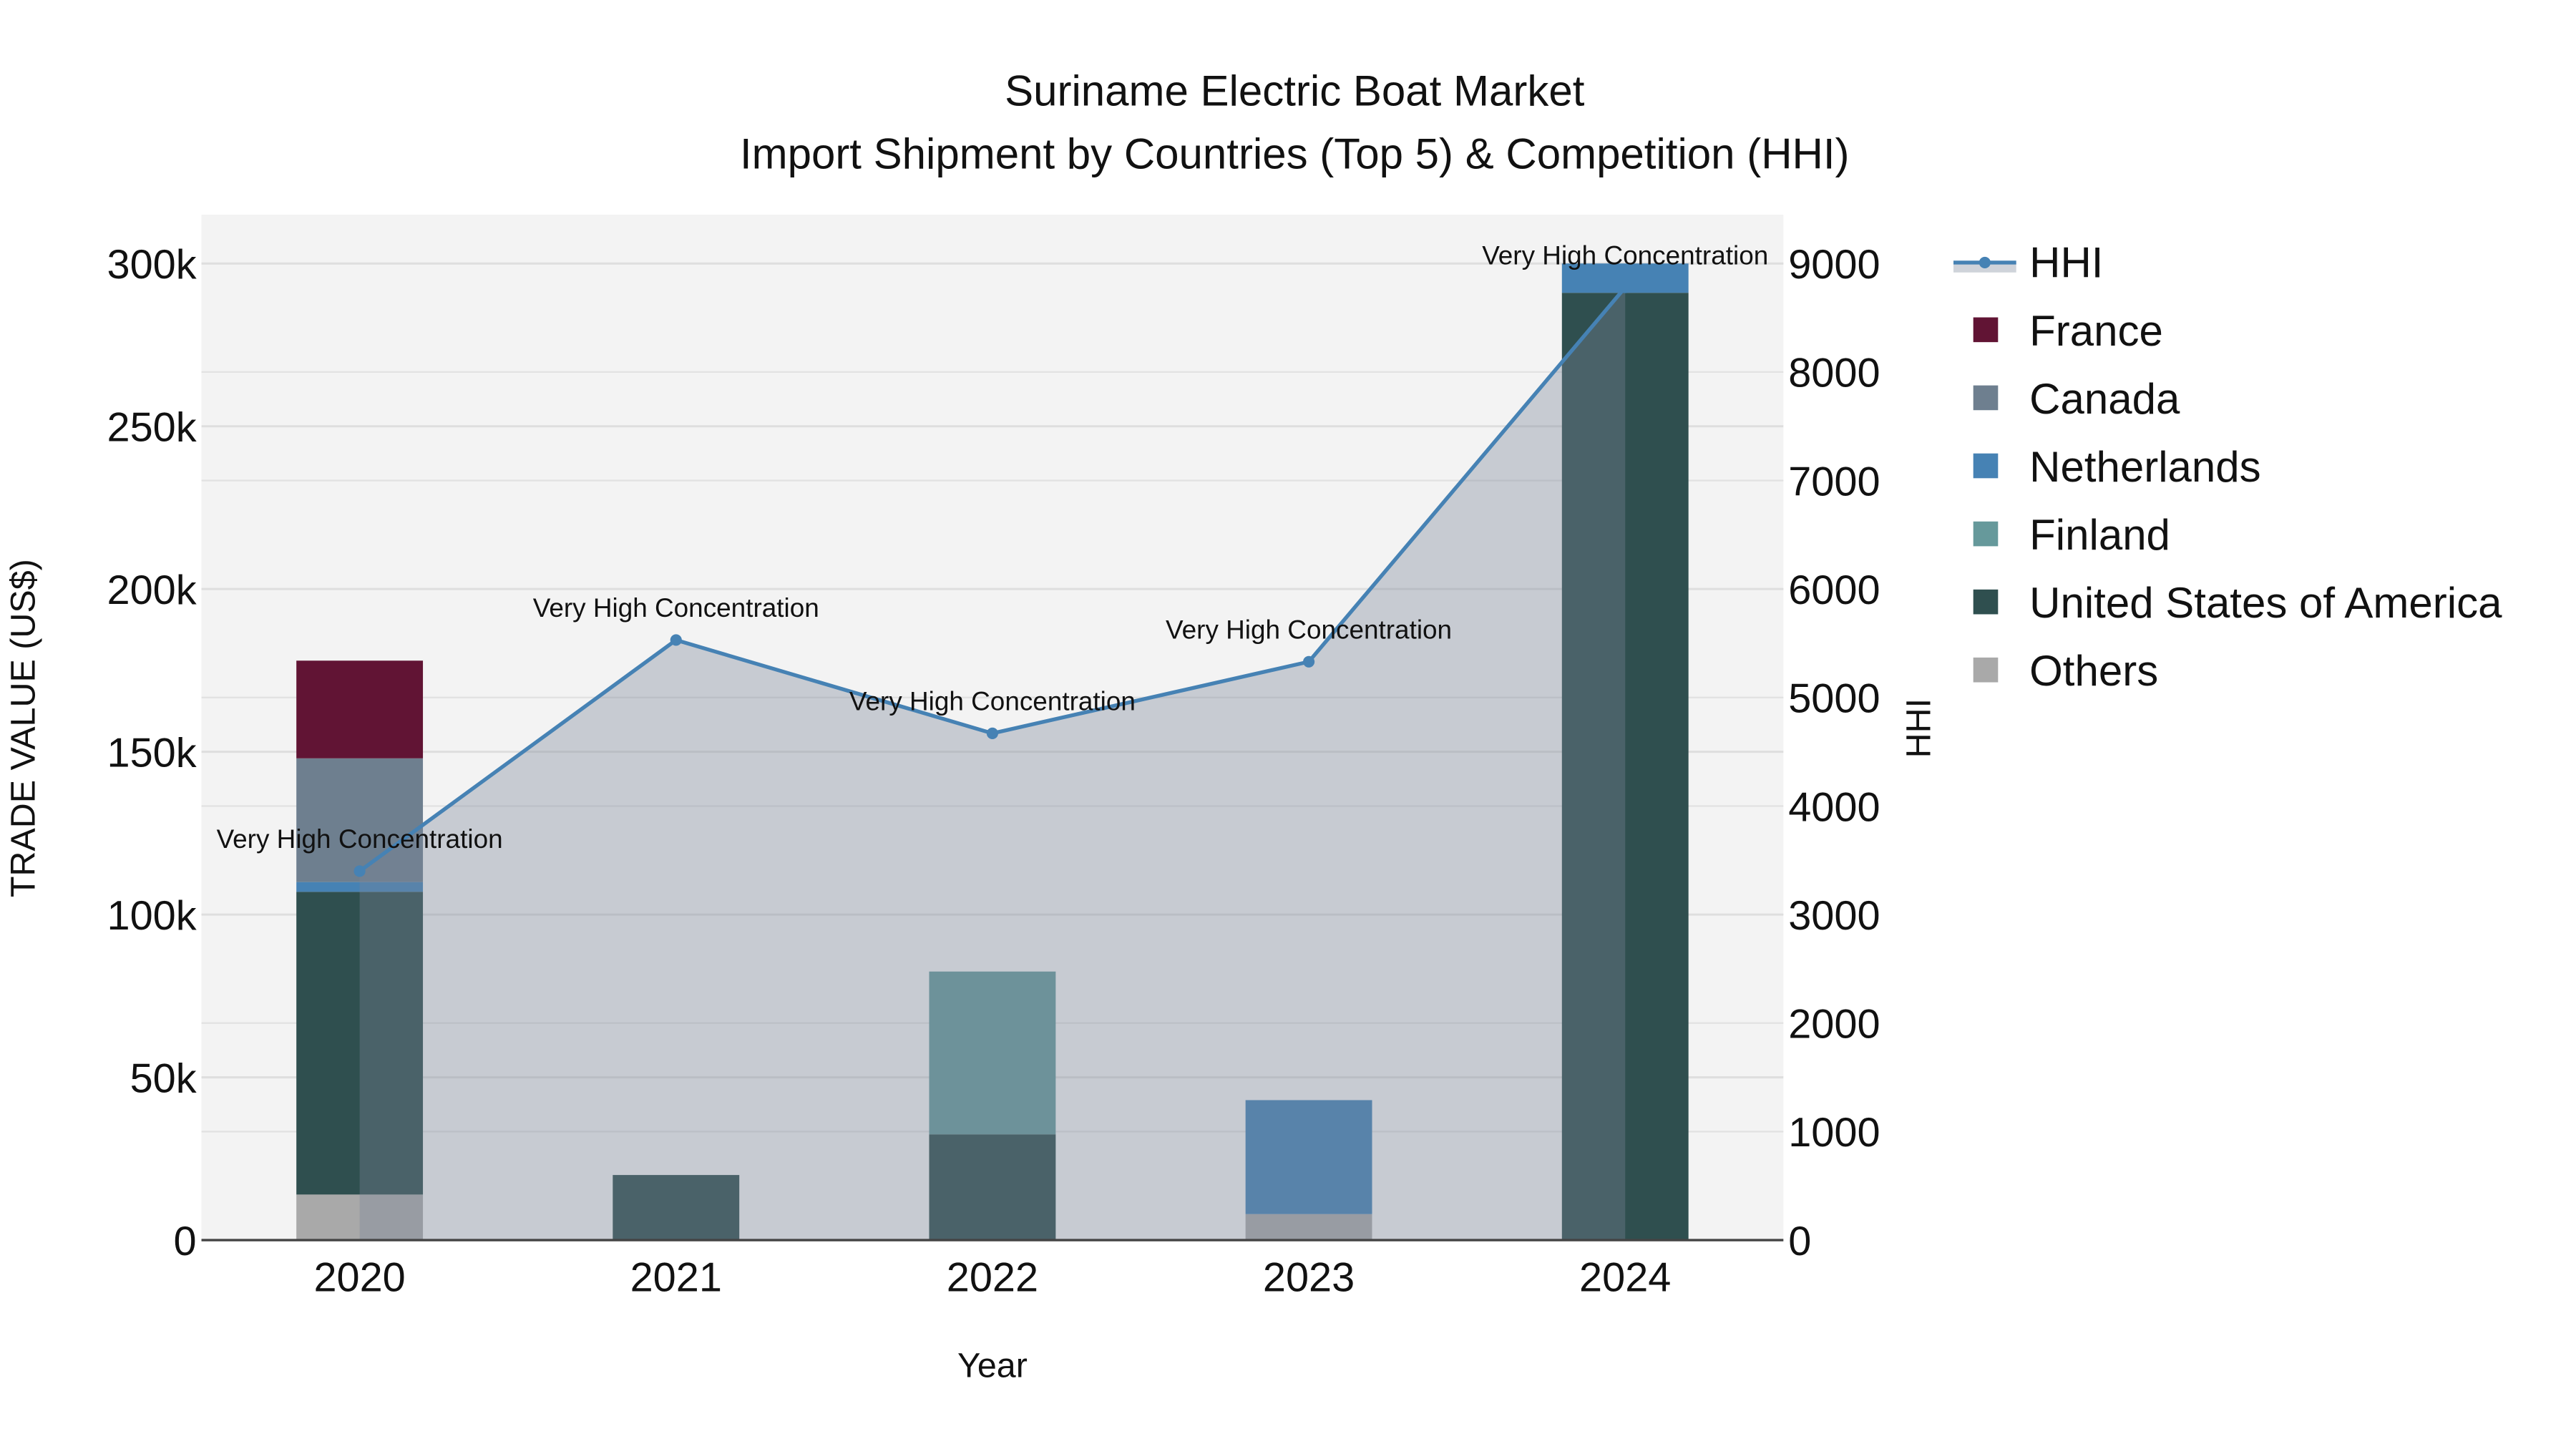  What do you see at coordinates (1309, 1278) in the screenshot?
I see `x-tick-label: 2023` at bounding box center [1309, 1278].